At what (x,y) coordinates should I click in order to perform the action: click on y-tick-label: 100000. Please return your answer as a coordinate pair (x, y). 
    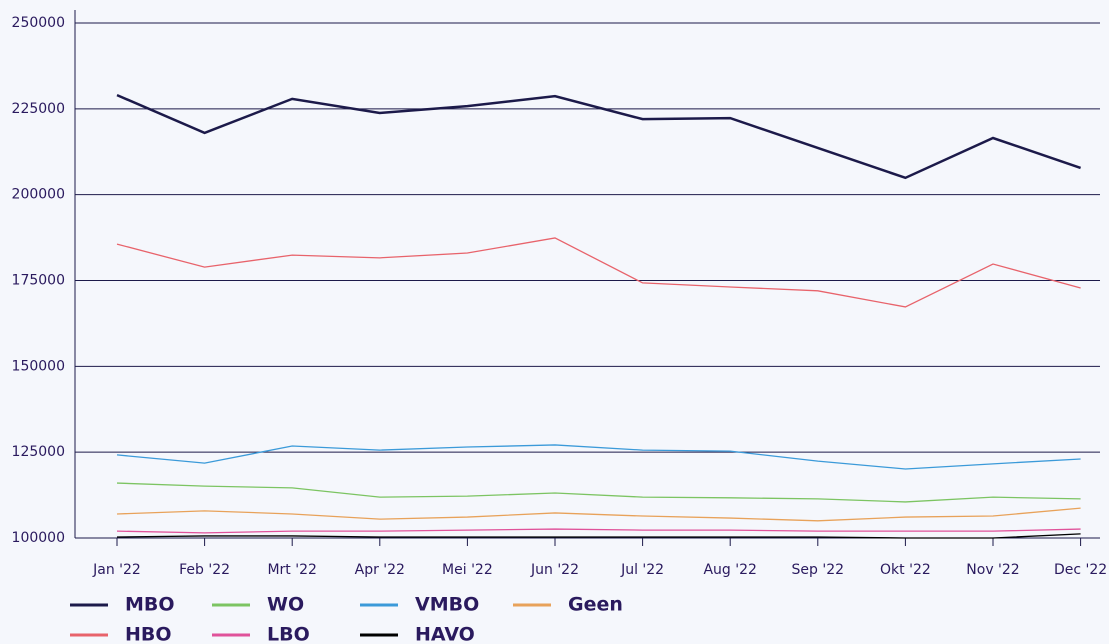
    Looking at the image, I should click on (38, 538).